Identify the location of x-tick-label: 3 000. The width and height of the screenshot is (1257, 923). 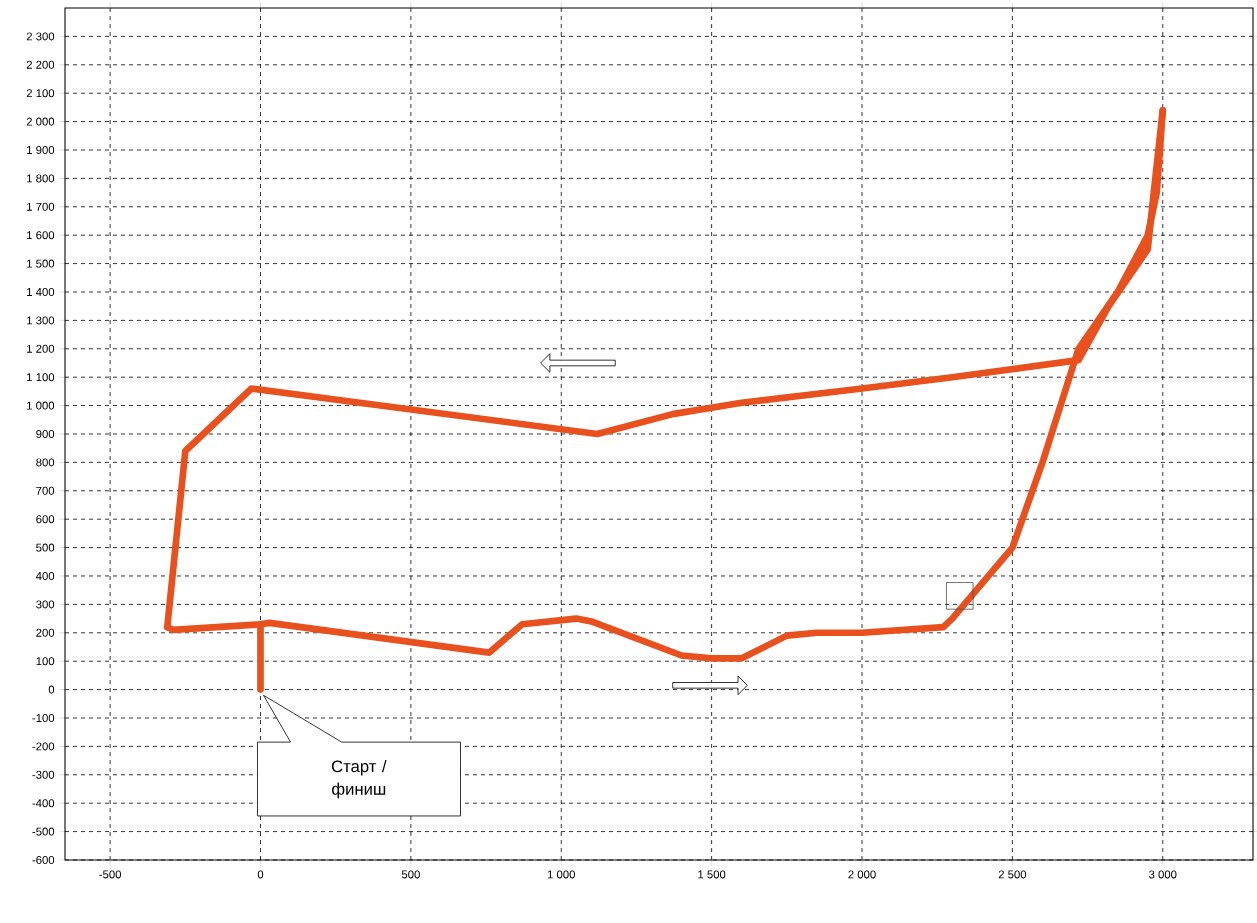
(1163, 874).